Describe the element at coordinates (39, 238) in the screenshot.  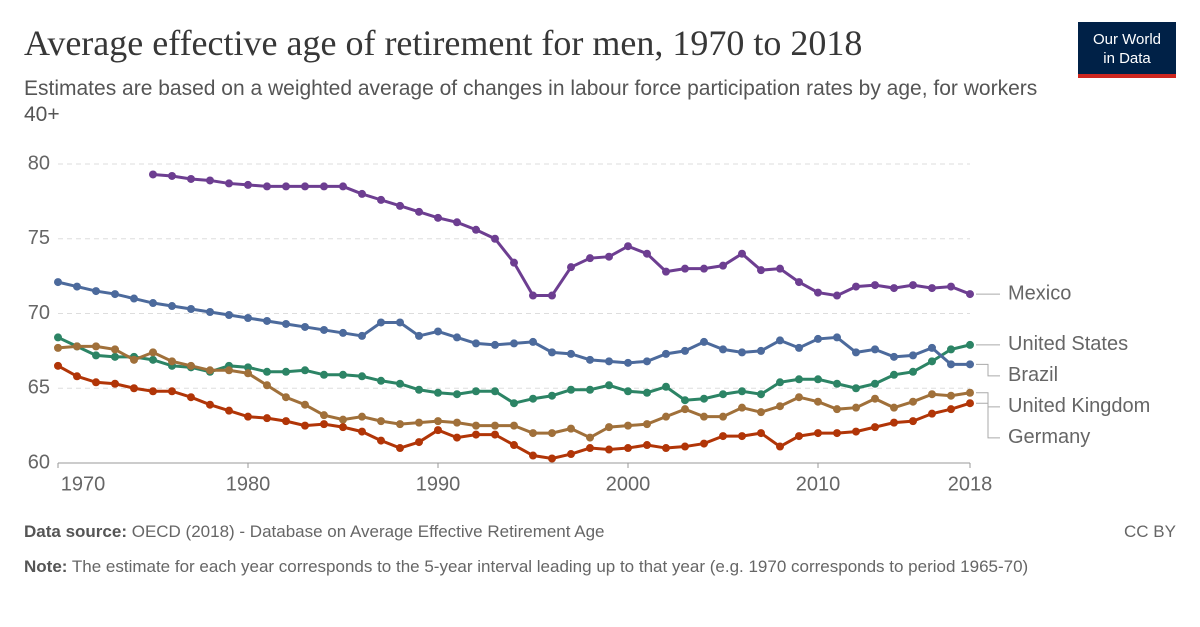
I see `y-tick-label: 75` at that location.